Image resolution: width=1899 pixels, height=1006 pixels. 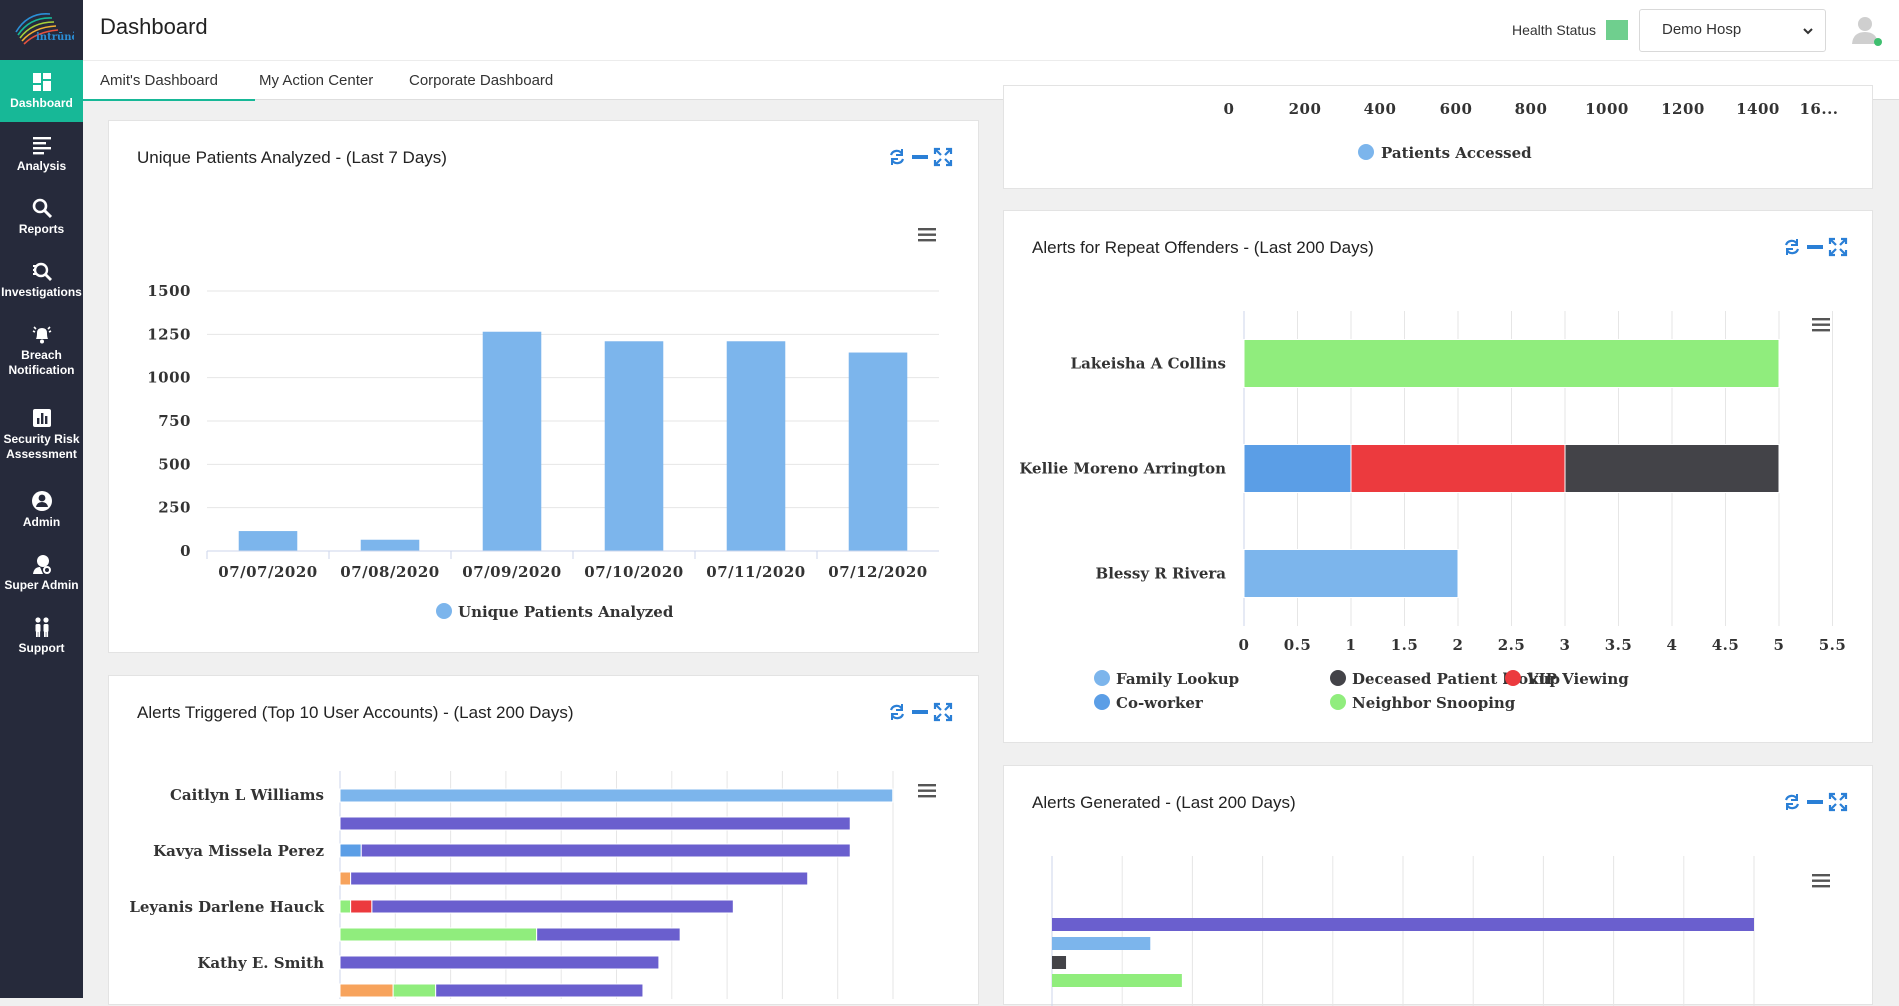 What do you see at coordinates (1351, 645) in the screenshot?
I see `x-tick-label: 1` at bounding box center [1351, 645].